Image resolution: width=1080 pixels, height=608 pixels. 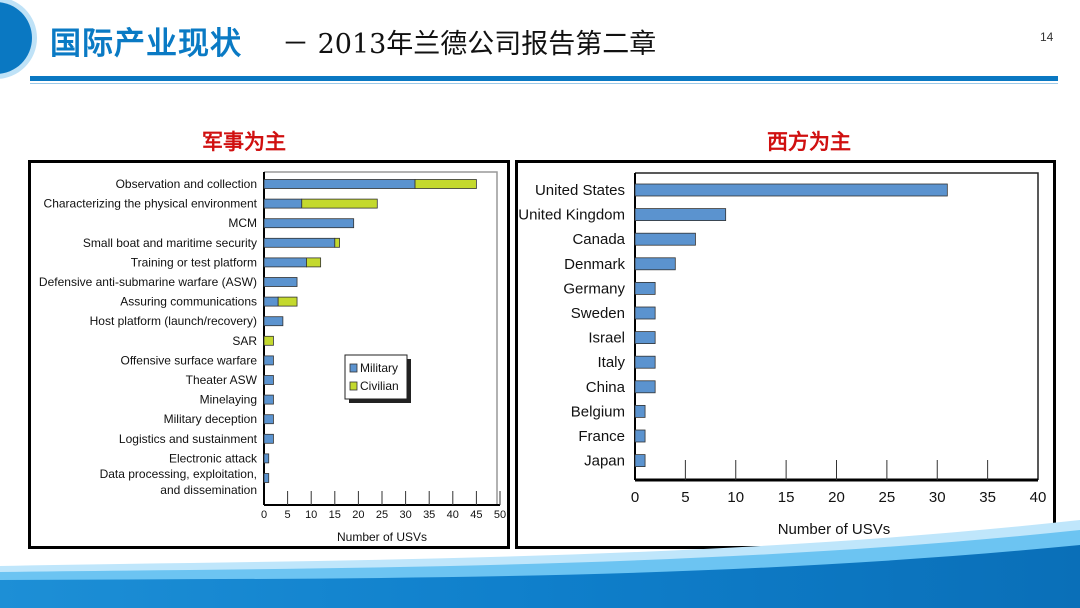 I want to click on country-label: Germany, so click(x=594, y=288).